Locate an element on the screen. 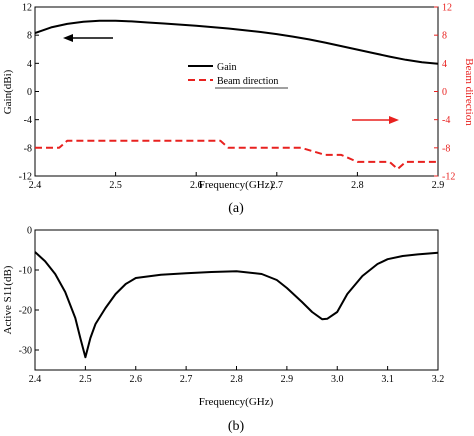 The image size is (474, 436). legend-gain-label: Gain is located at coordinates (226, 67).